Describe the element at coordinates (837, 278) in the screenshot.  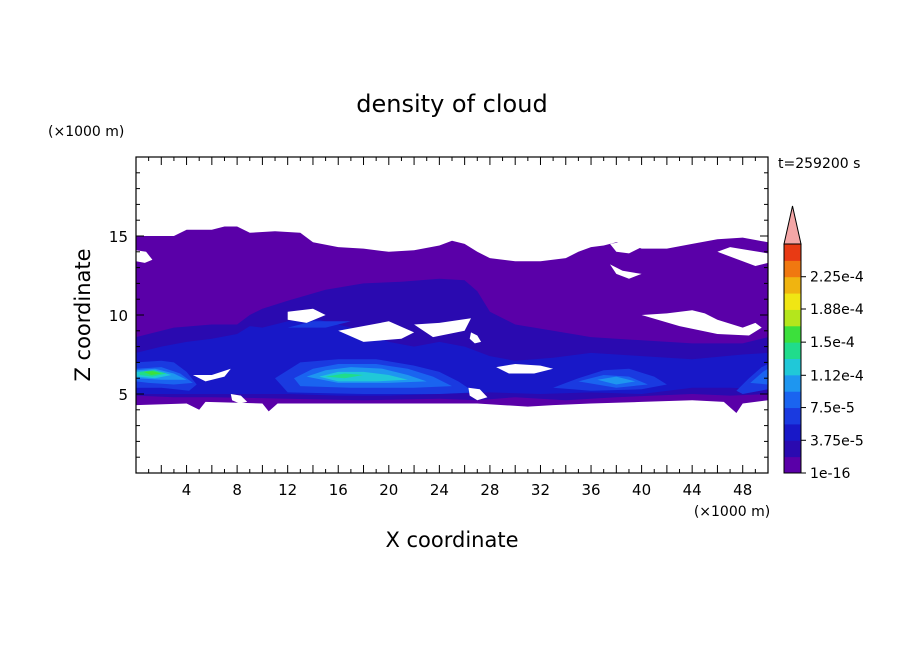
I see `colorbar-tick-label: 2.25e-4` at that location.